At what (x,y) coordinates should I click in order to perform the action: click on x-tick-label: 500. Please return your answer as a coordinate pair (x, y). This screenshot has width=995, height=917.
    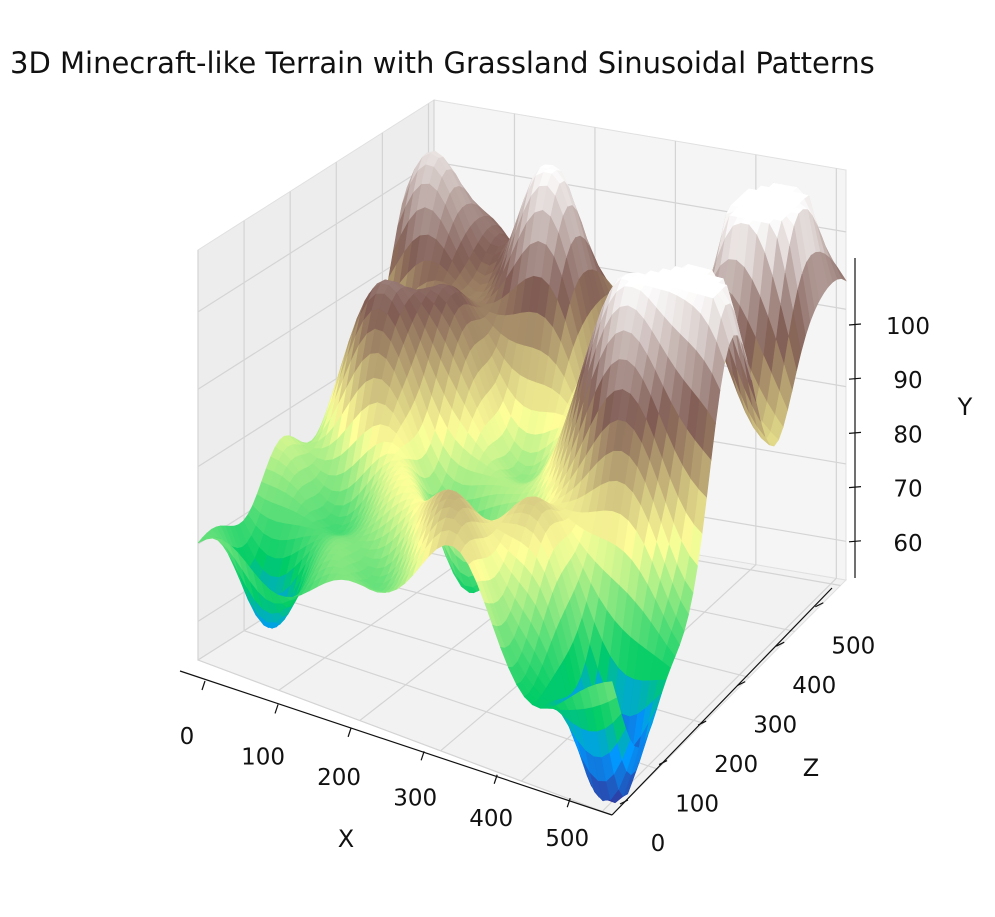
    Looking at the image, I should click on (567, 839).